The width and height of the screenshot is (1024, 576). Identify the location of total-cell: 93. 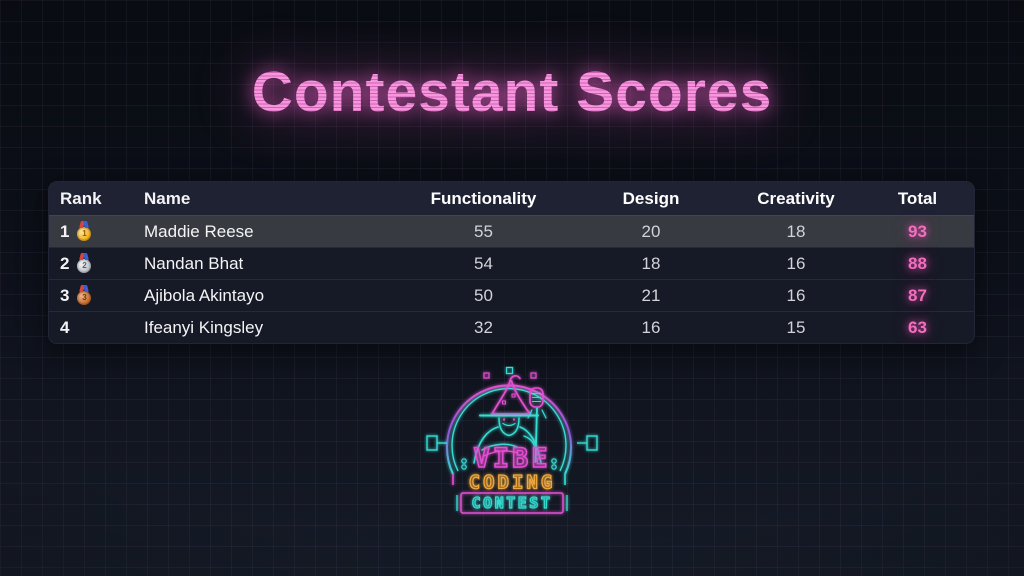
(917, 231).